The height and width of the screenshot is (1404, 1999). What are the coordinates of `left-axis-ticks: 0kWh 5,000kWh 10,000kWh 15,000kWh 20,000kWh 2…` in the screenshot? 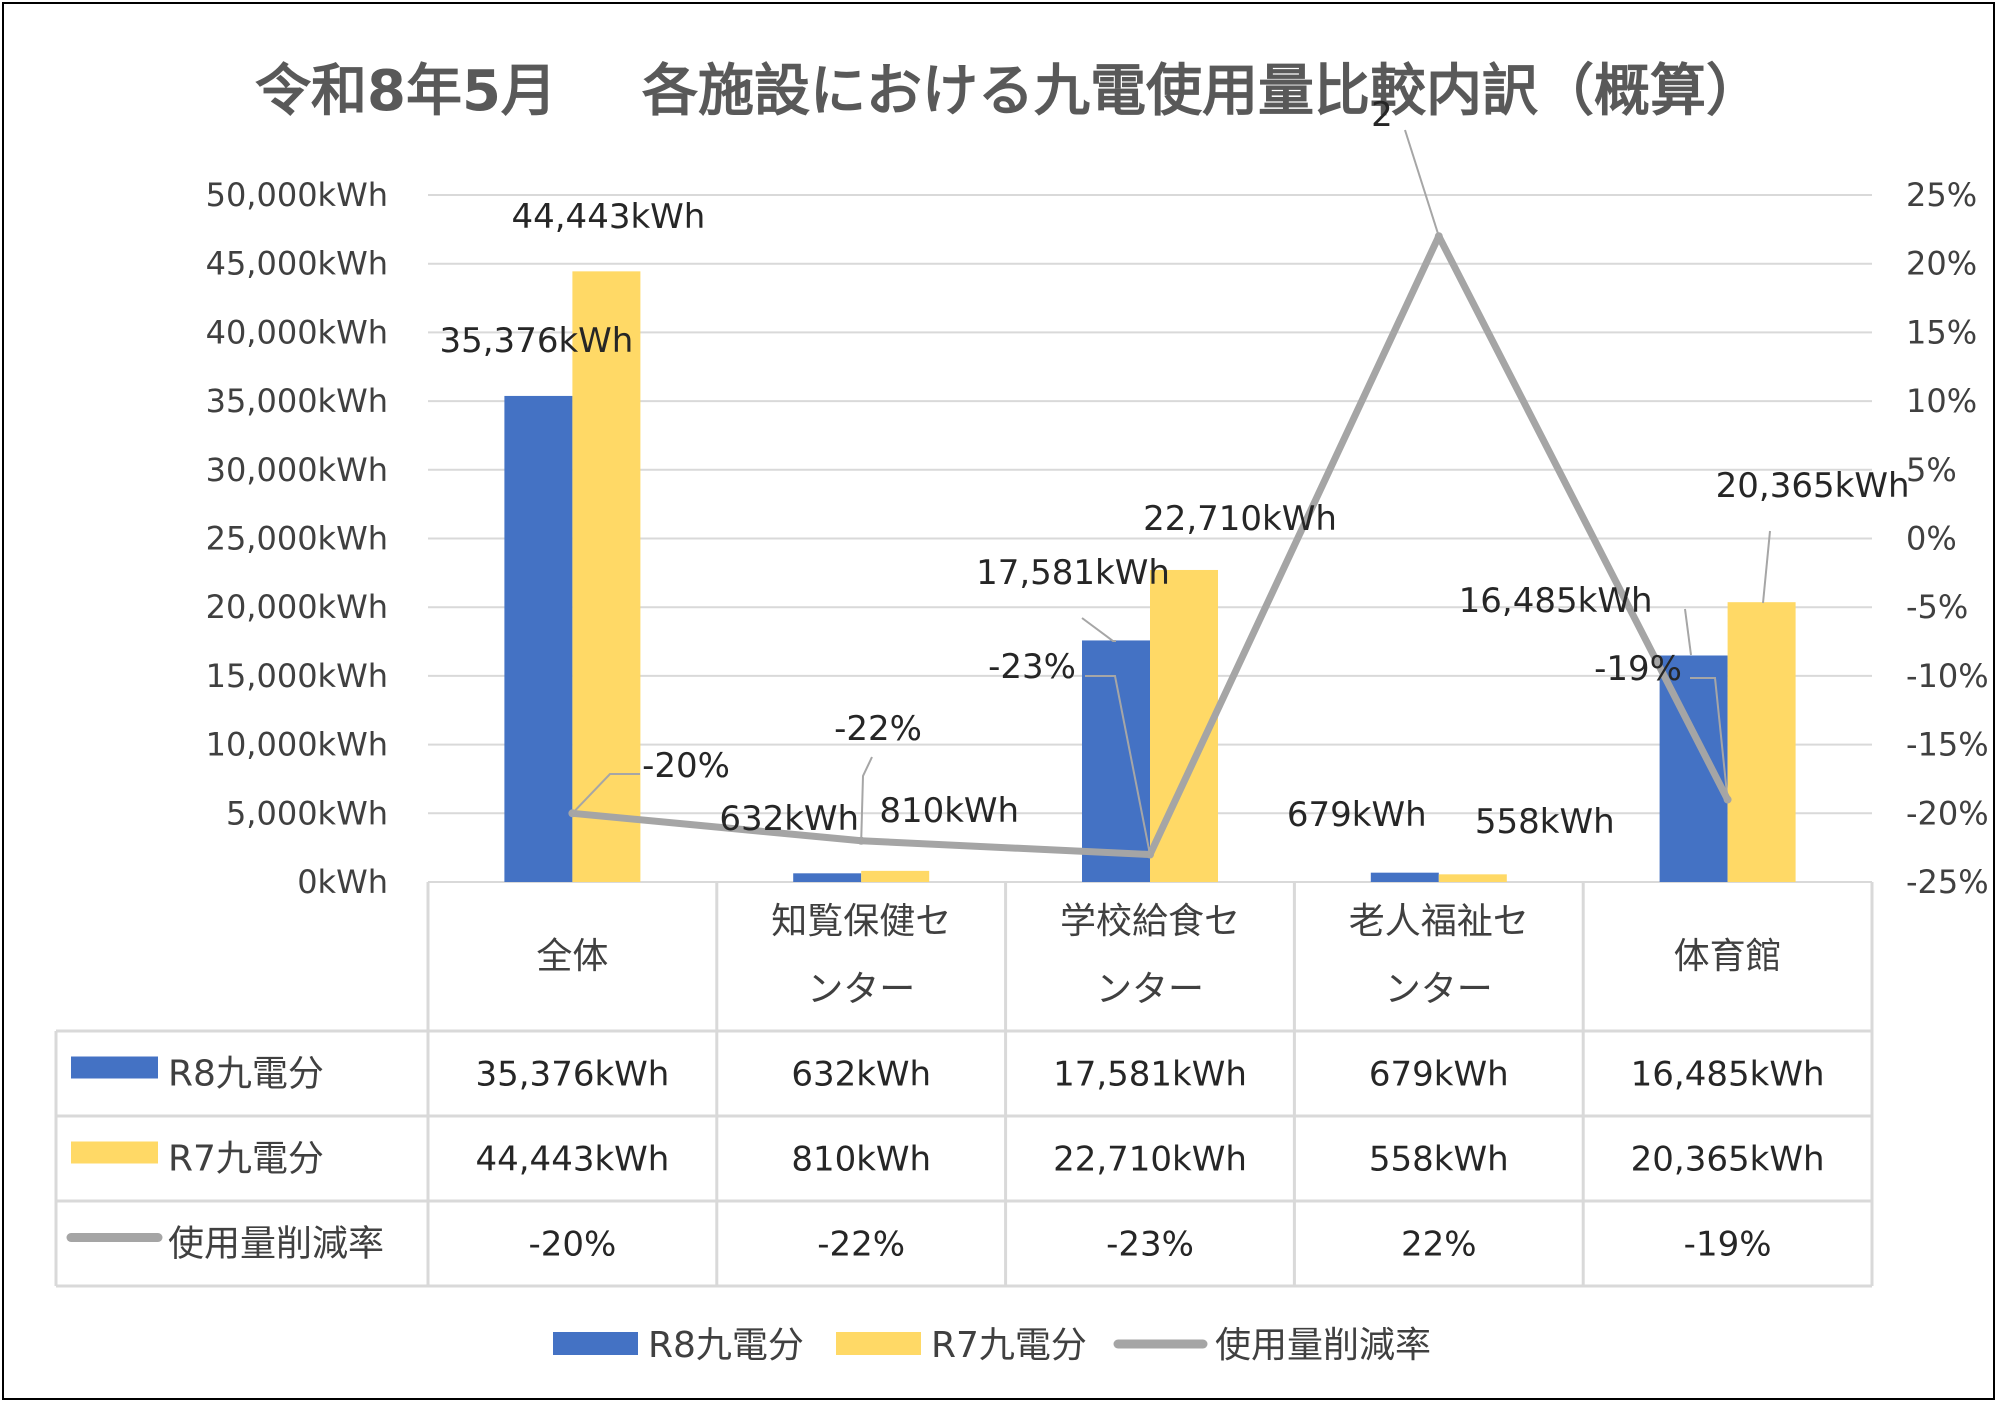 It's located at (297, 538).